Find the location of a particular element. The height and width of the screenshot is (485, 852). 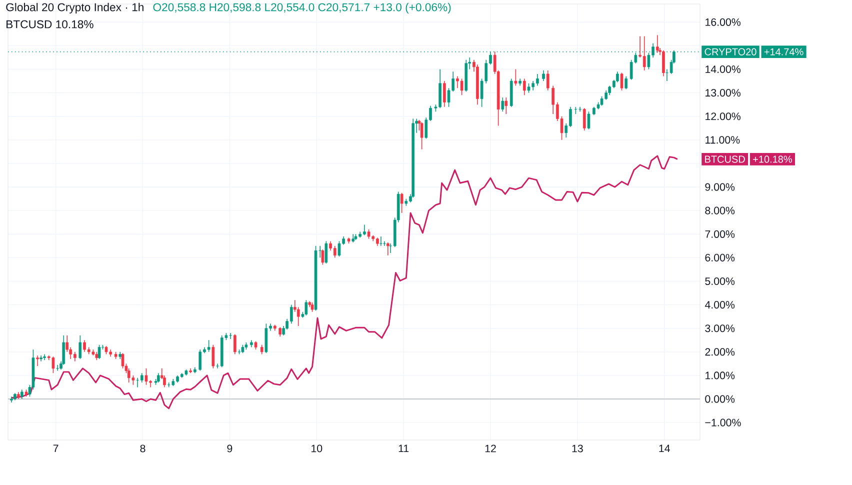

y-tick-label: 2.00% is located at coordinates (720, 352).